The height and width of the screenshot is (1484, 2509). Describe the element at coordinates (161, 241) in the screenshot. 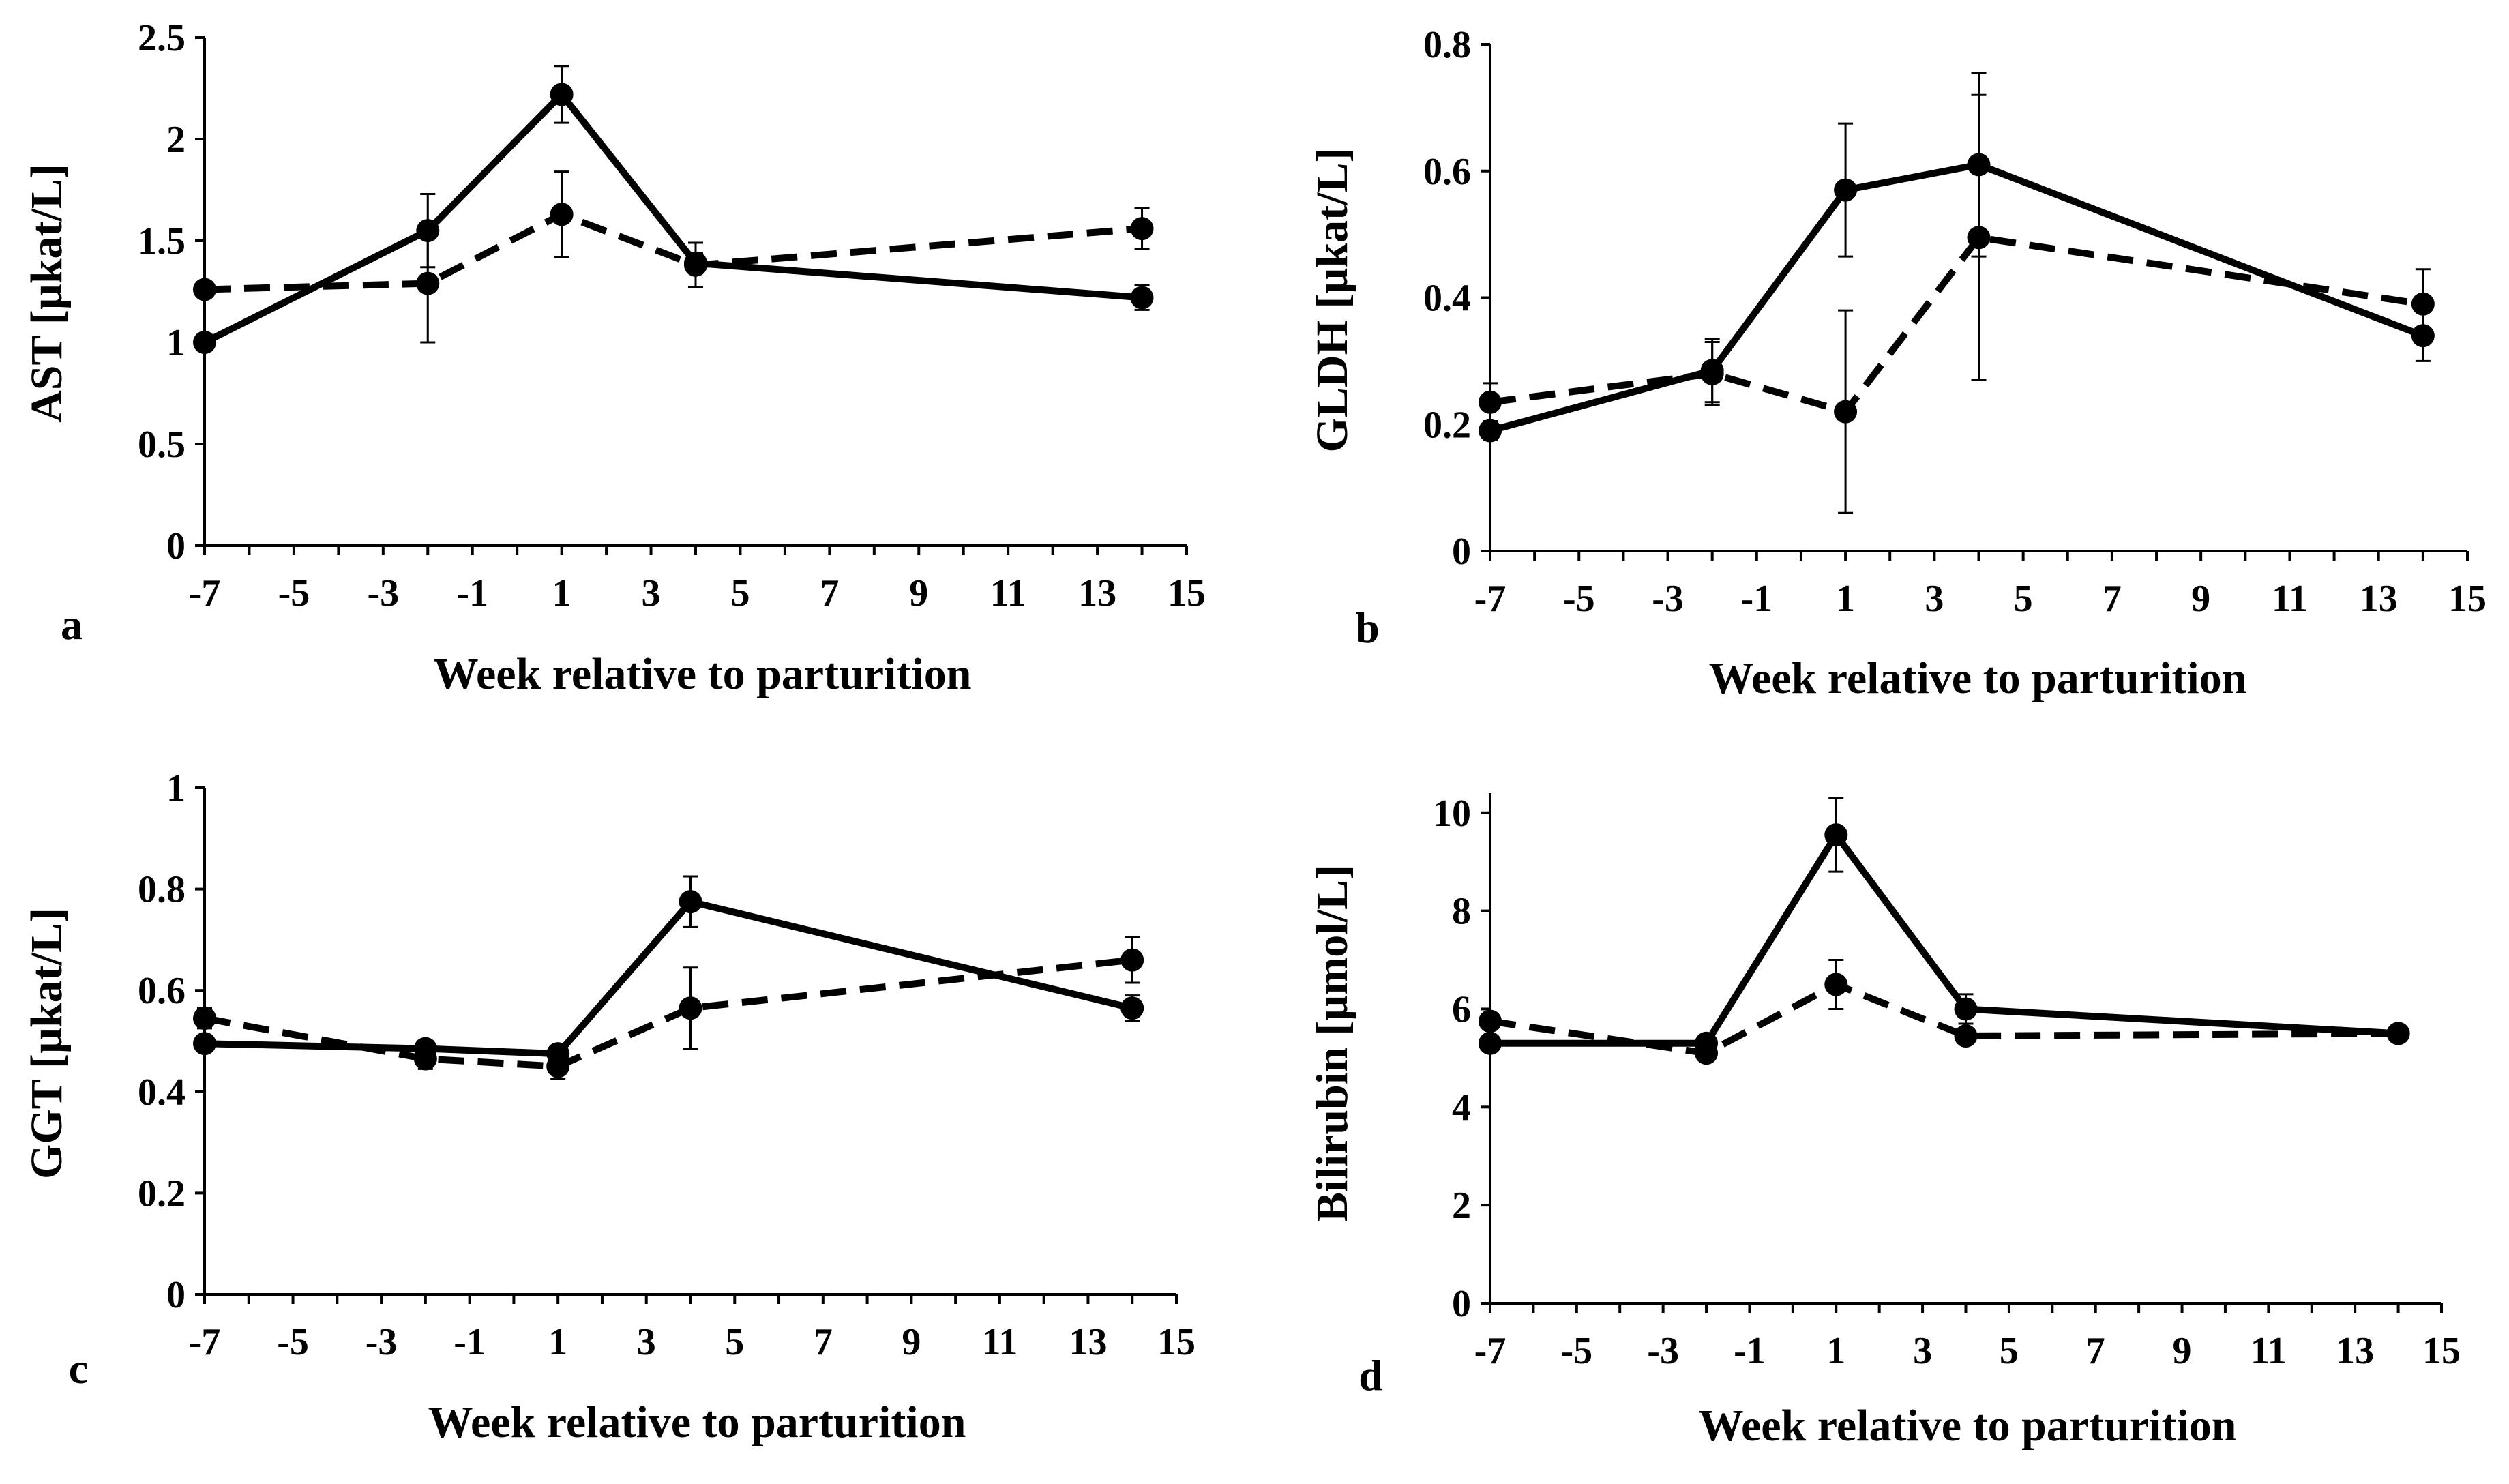

I see `y-tick-label: 1.5` at that location.